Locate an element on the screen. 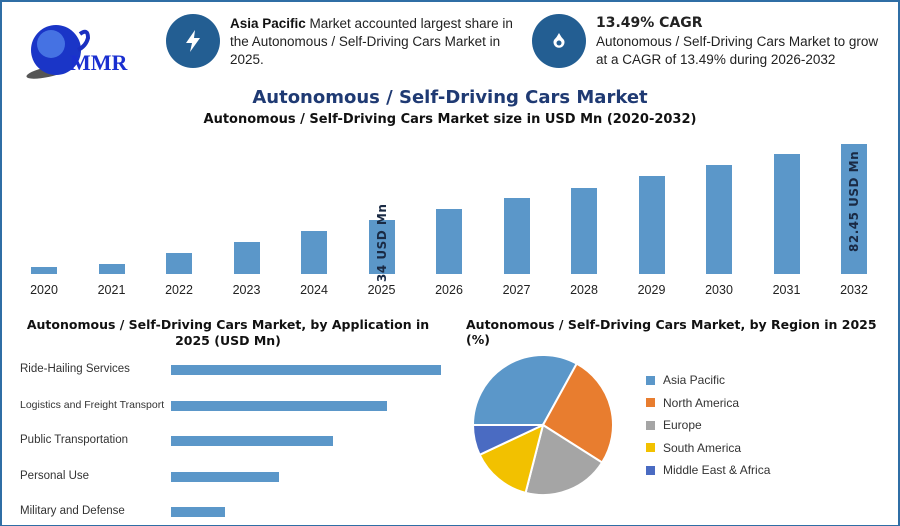 The width and height of the screenshot is (900, 526). x-tick-label: 2026 is located at coordinates (449, 290).